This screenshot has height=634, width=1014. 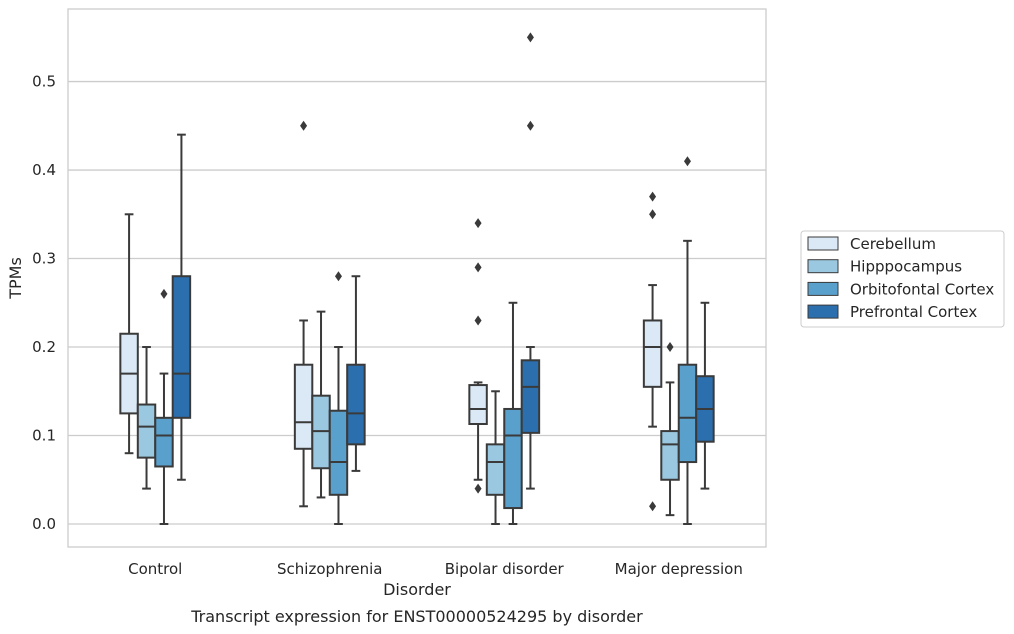 I want to click on y-tick-label: 0.4, so click(x=44, y=170).